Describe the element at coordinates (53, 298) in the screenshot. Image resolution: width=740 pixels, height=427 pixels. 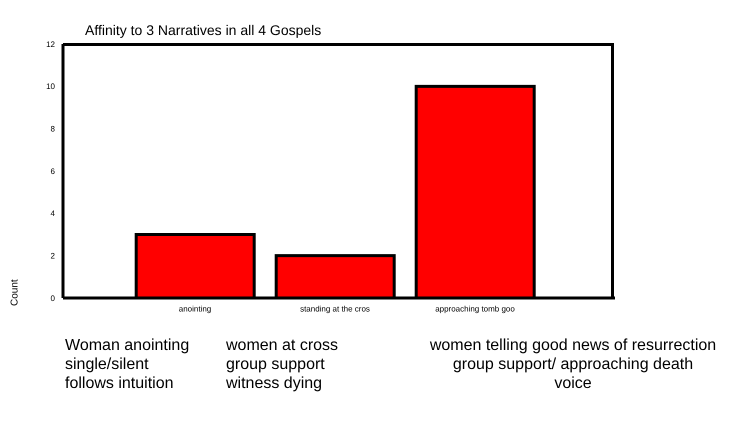
I see `y-tick-label: 0` at that location.